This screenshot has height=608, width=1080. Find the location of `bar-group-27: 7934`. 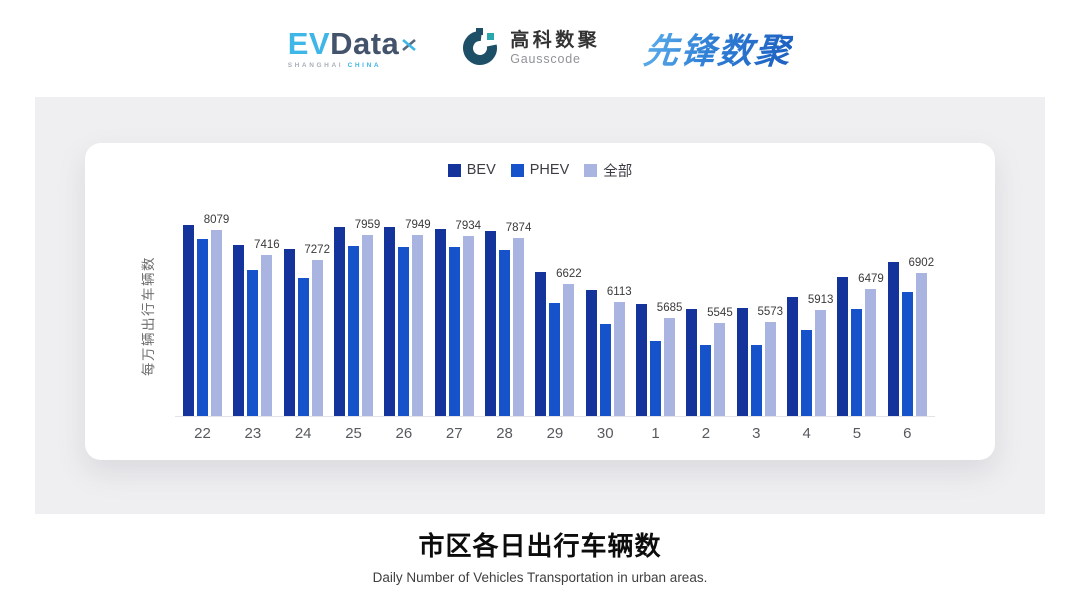

bar-group-27: 7934 is located at coordinates (457, 315).